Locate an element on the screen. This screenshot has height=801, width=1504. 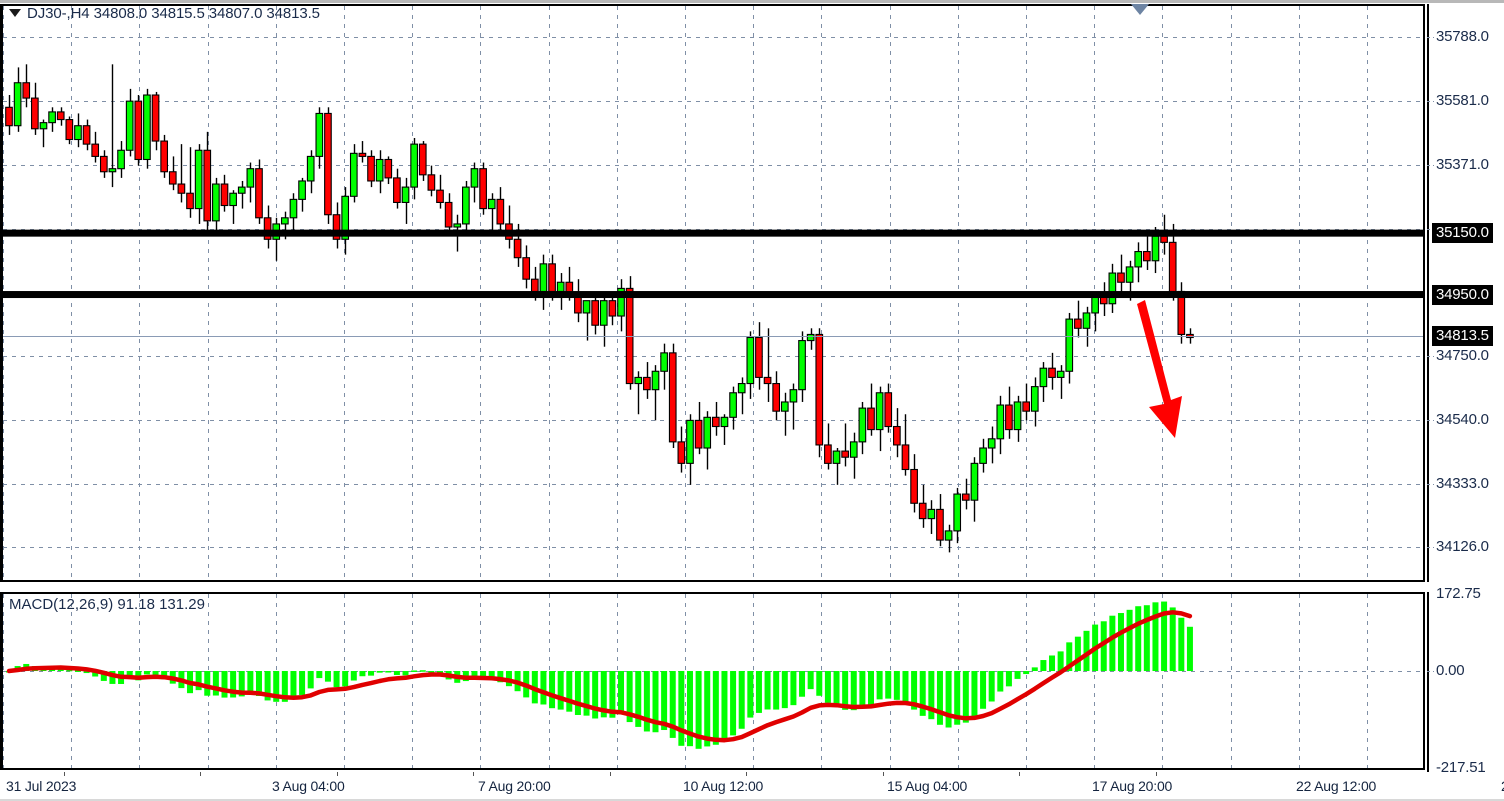
macd-axis-divider is located at coordinates (1428, 683).